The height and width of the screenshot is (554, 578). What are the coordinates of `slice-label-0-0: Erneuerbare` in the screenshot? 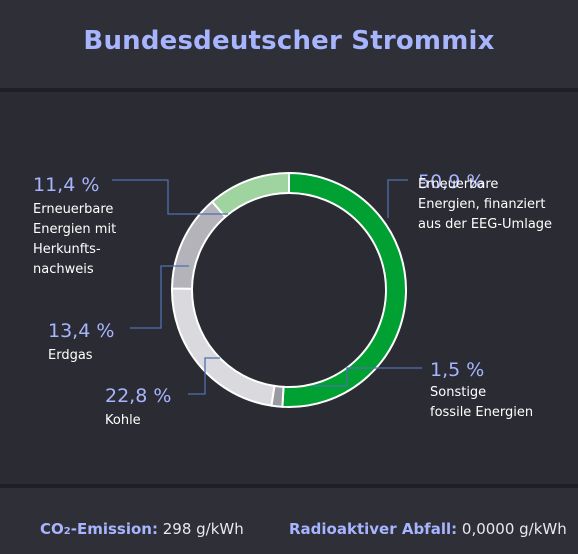 It's located at (458, 184).